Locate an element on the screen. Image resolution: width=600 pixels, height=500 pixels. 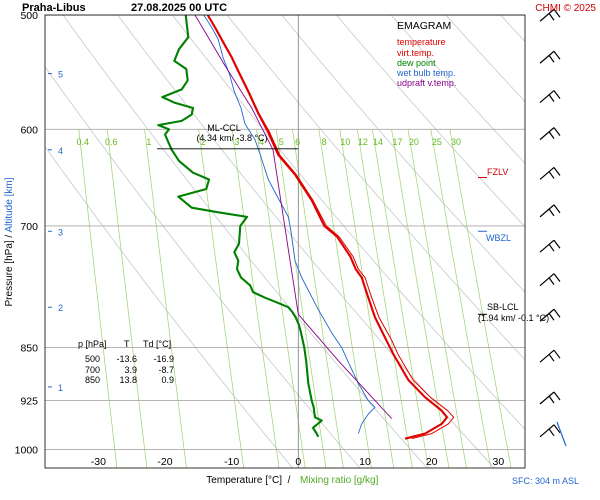
wbzl-label: WBZL is located at coordinates (498, 238).